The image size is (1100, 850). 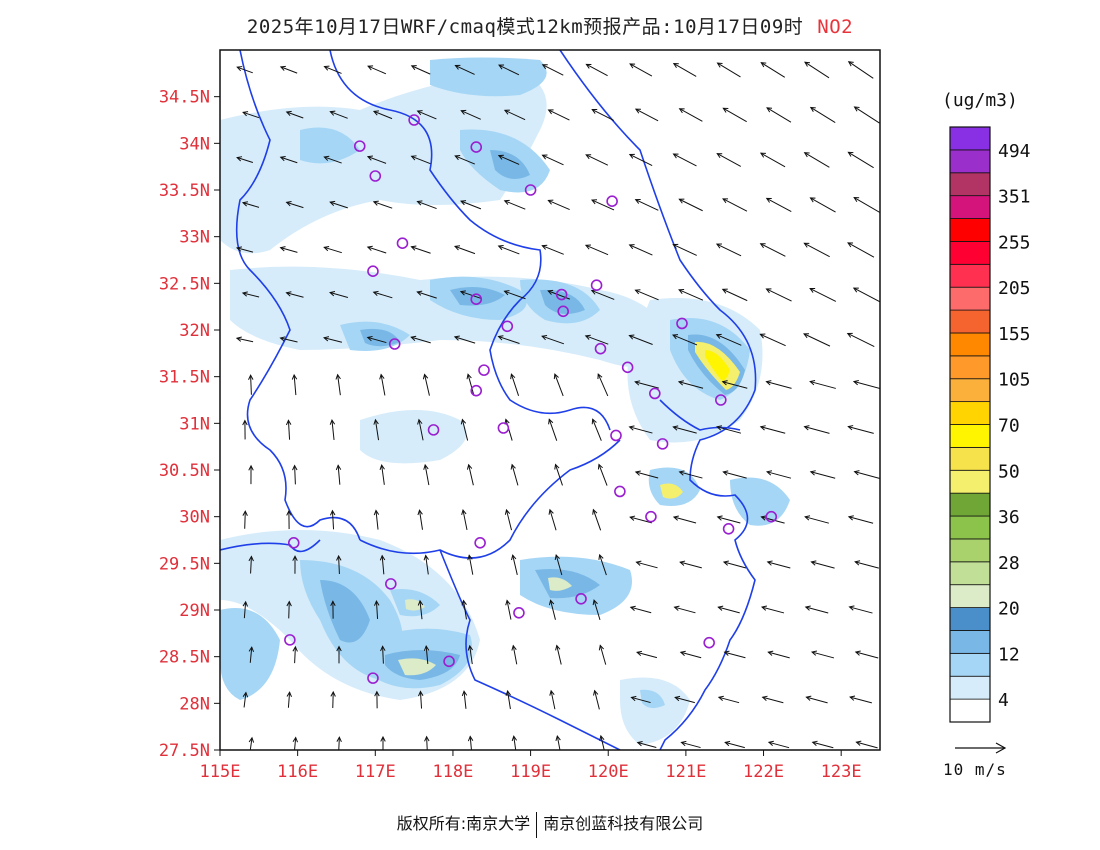 I want to click on longitude-axis: 115E 116E 117E 118E 119E 120E 121E 122E 123E, so click(x=531, y=766).